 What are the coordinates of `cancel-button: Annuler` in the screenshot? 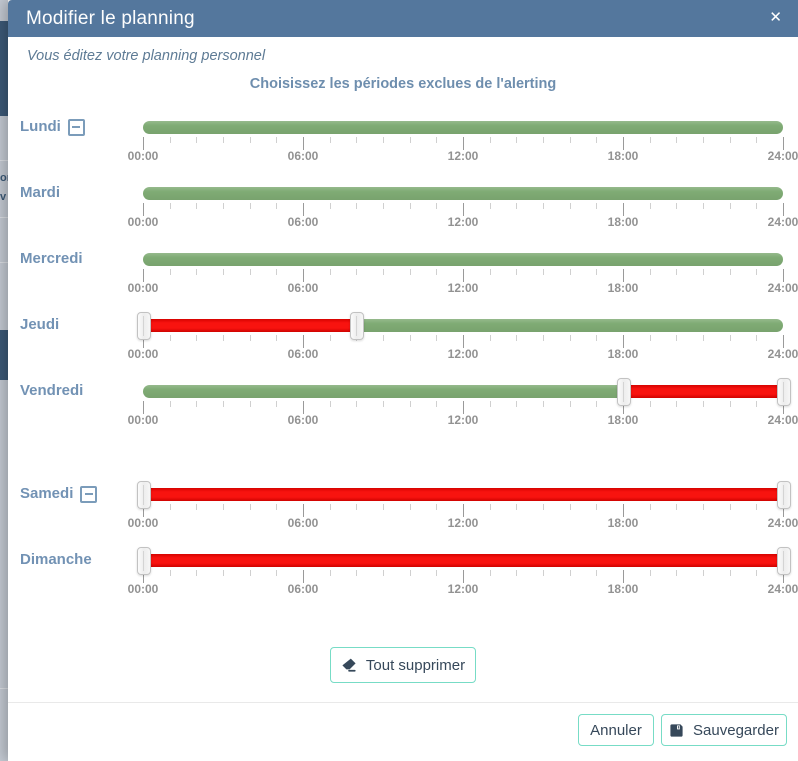 It's located at (616, 730).